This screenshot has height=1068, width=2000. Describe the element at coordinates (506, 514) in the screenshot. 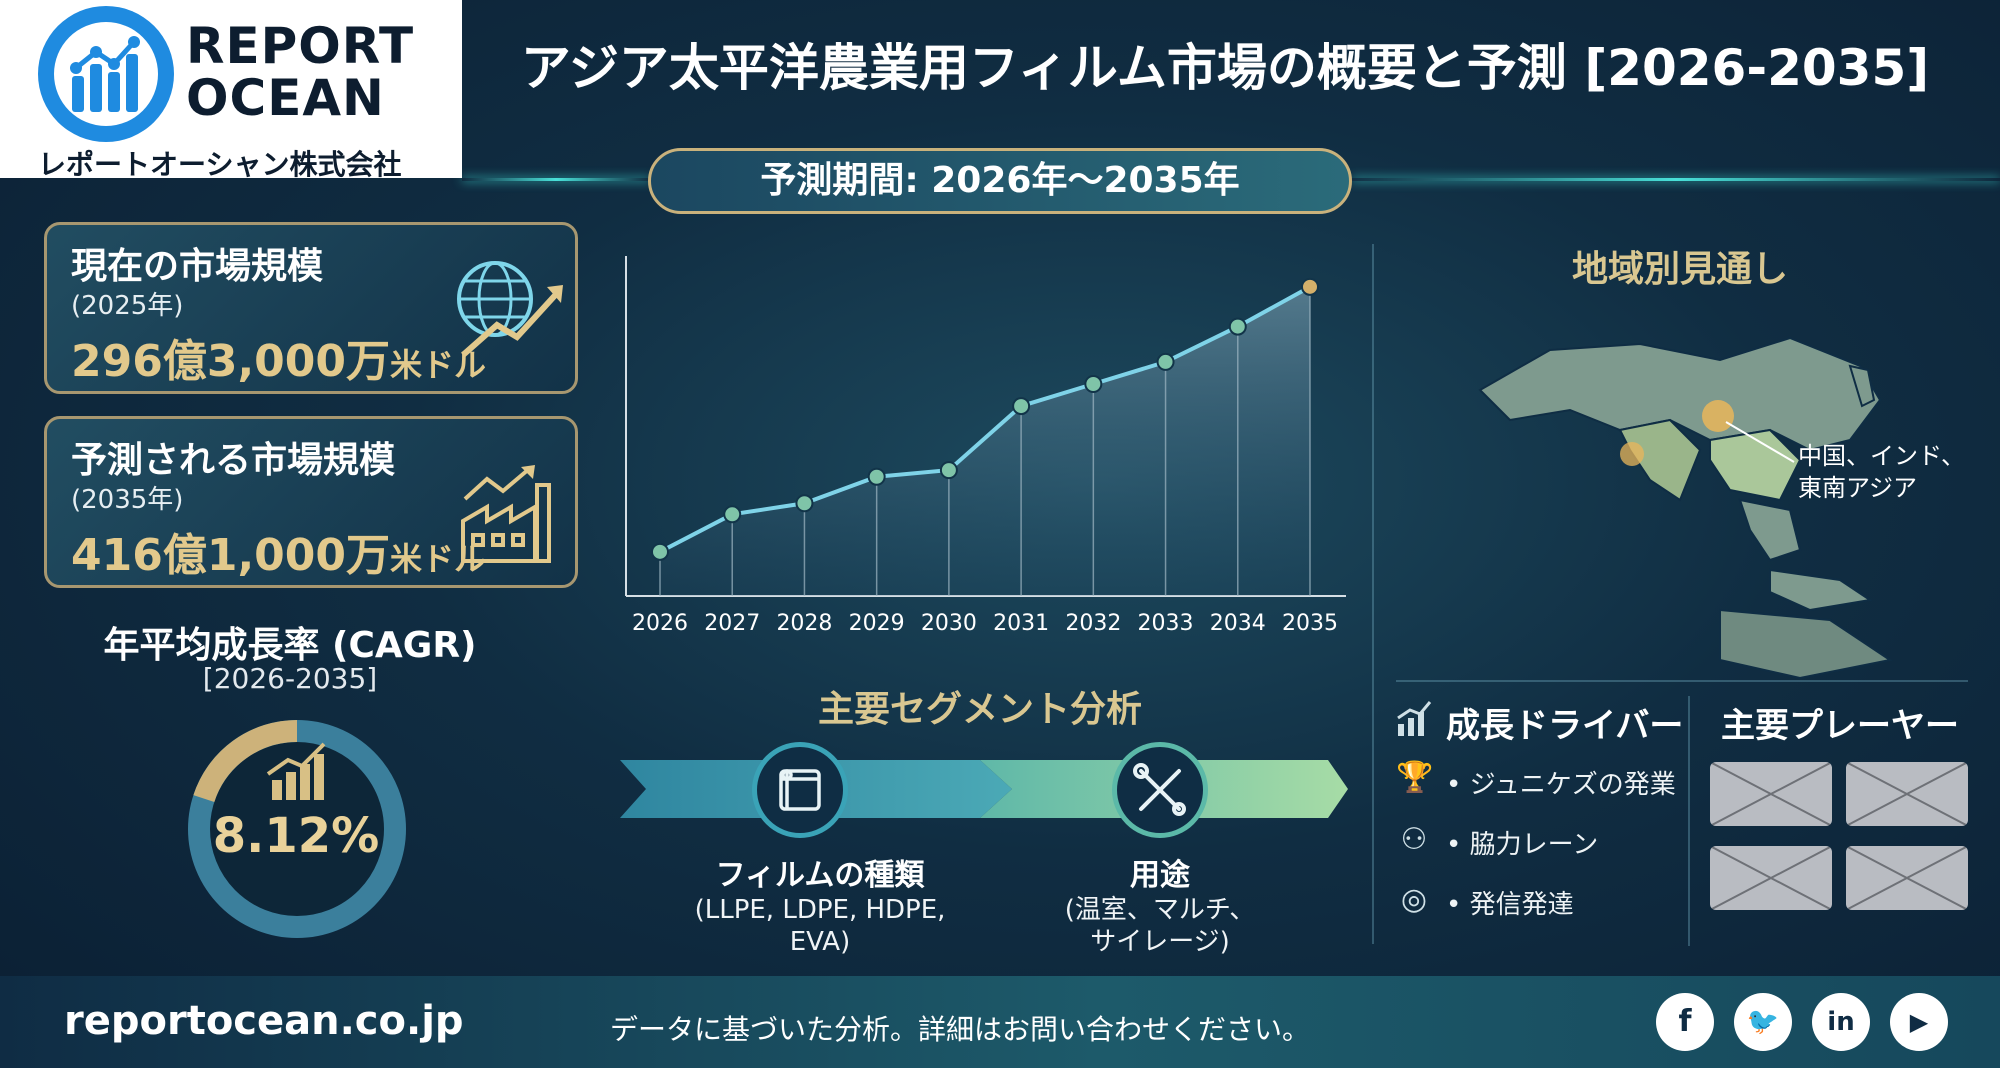

I see `factory-growth-icon` at that location.